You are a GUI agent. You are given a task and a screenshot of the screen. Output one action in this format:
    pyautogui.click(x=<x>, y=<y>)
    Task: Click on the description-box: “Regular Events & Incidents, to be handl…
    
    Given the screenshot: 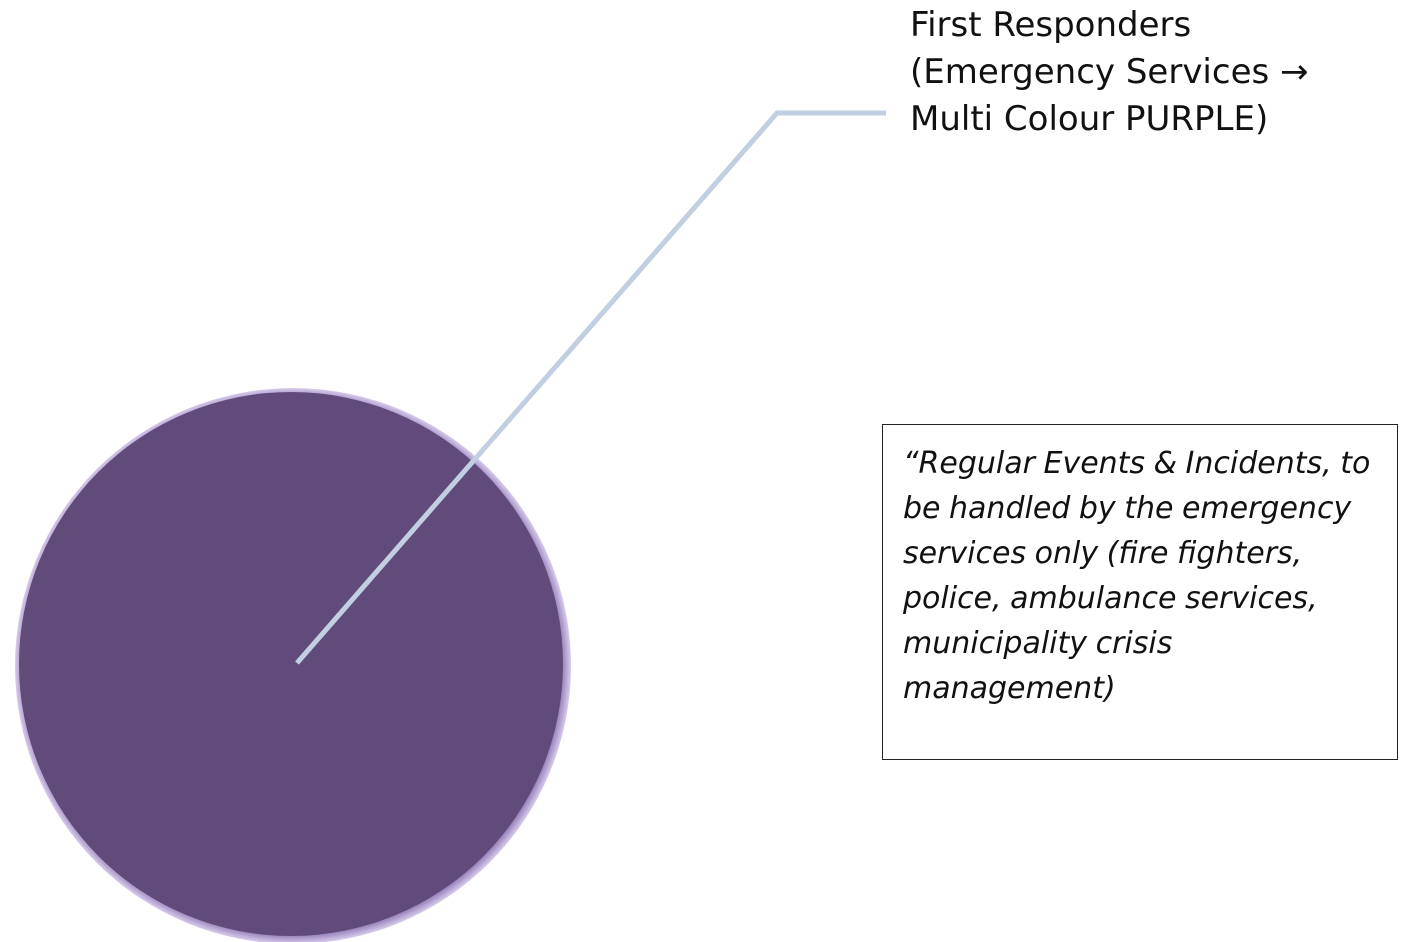 What is the action you would take?
    pyautogui.click(x=1140, y=592)
    